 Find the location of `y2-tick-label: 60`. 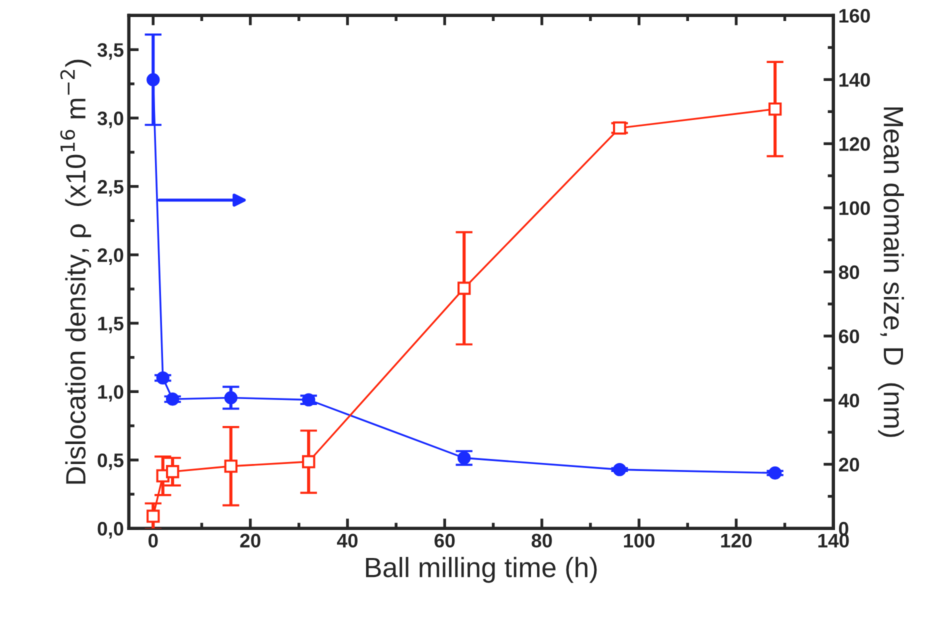

y2-tick-label: 60 is located at coordinates (849, 337).